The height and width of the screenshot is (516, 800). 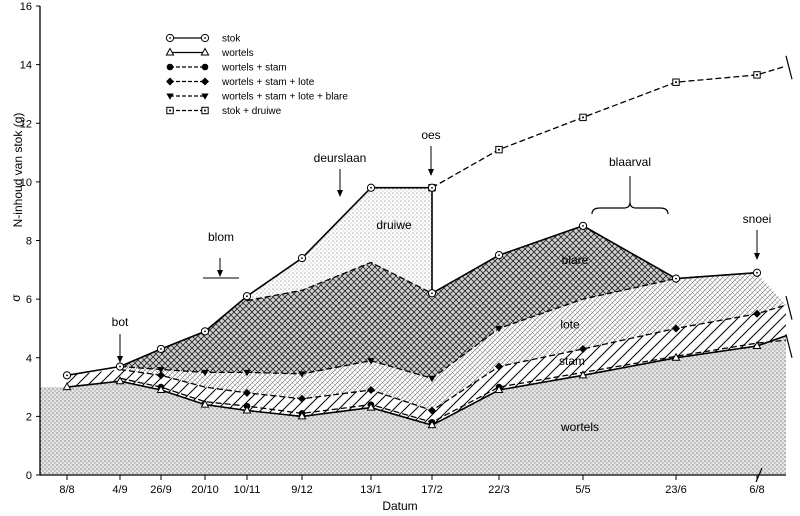 I want to click on legend-label: wortels, so click(x=237, y=53).